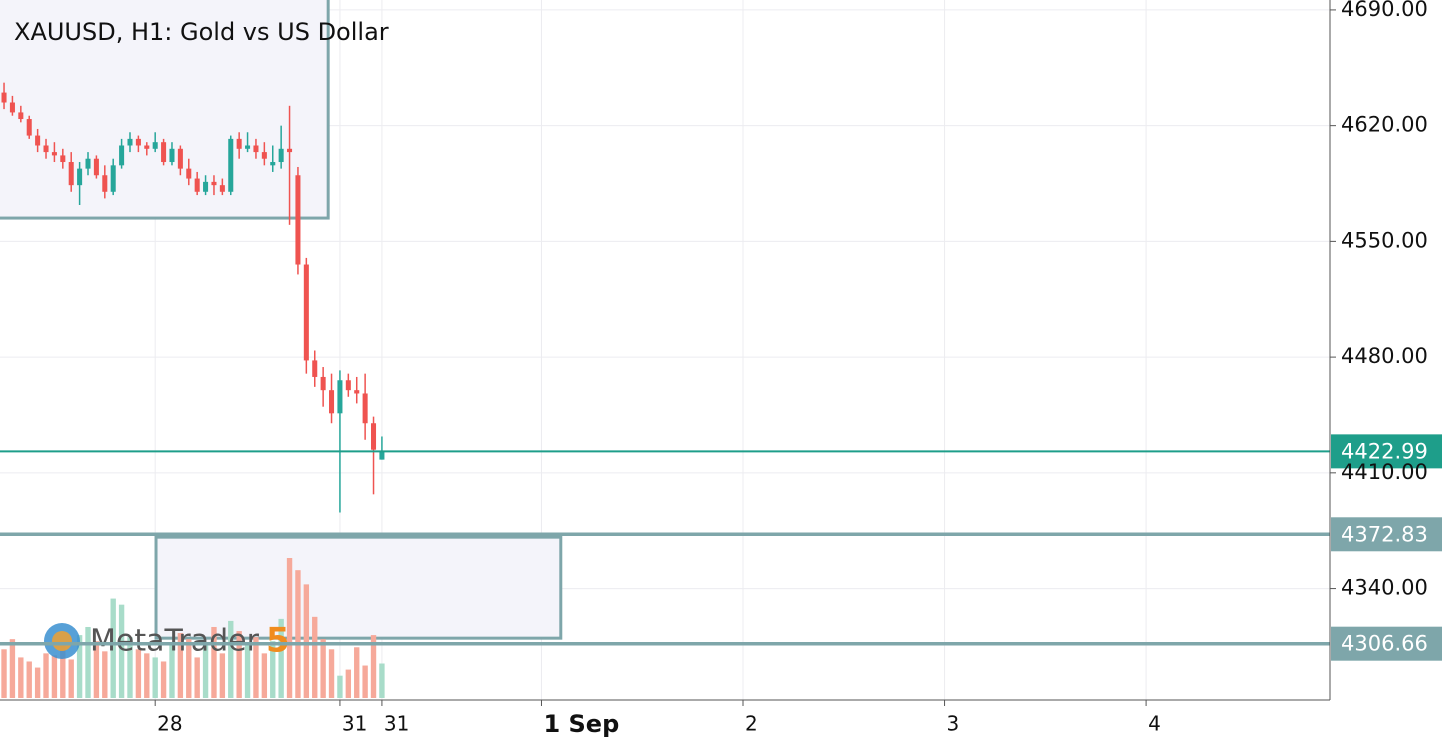  Describe the element at coordinates (953, 724) in the screenshot. I see `x-tick-label: 3` at that location.